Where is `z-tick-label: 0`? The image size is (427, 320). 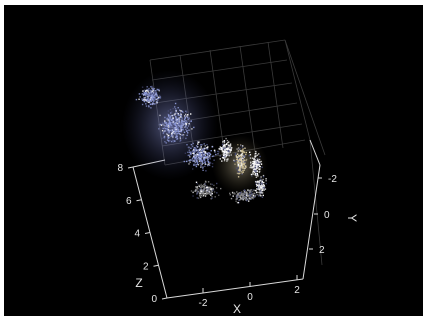 z-tick-label: 0 is located at coordinates (154, 299).